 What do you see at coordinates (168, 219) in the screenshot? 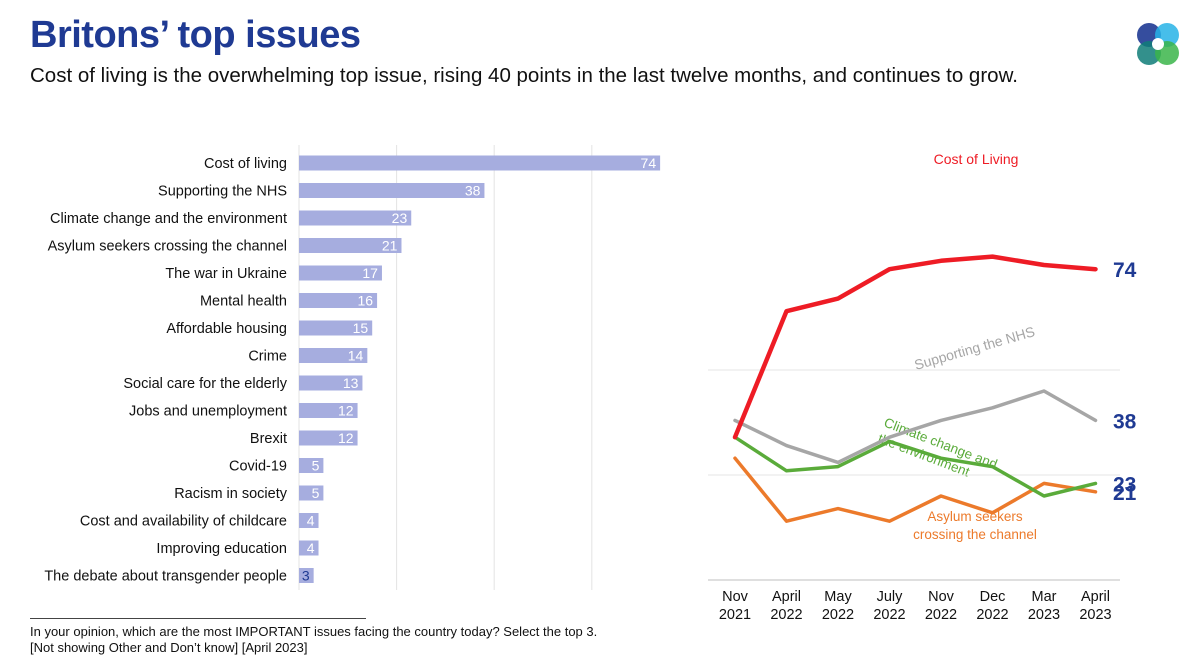
I see `bar-category-label: Climate change and the environment` at bounding box center [168, 219].